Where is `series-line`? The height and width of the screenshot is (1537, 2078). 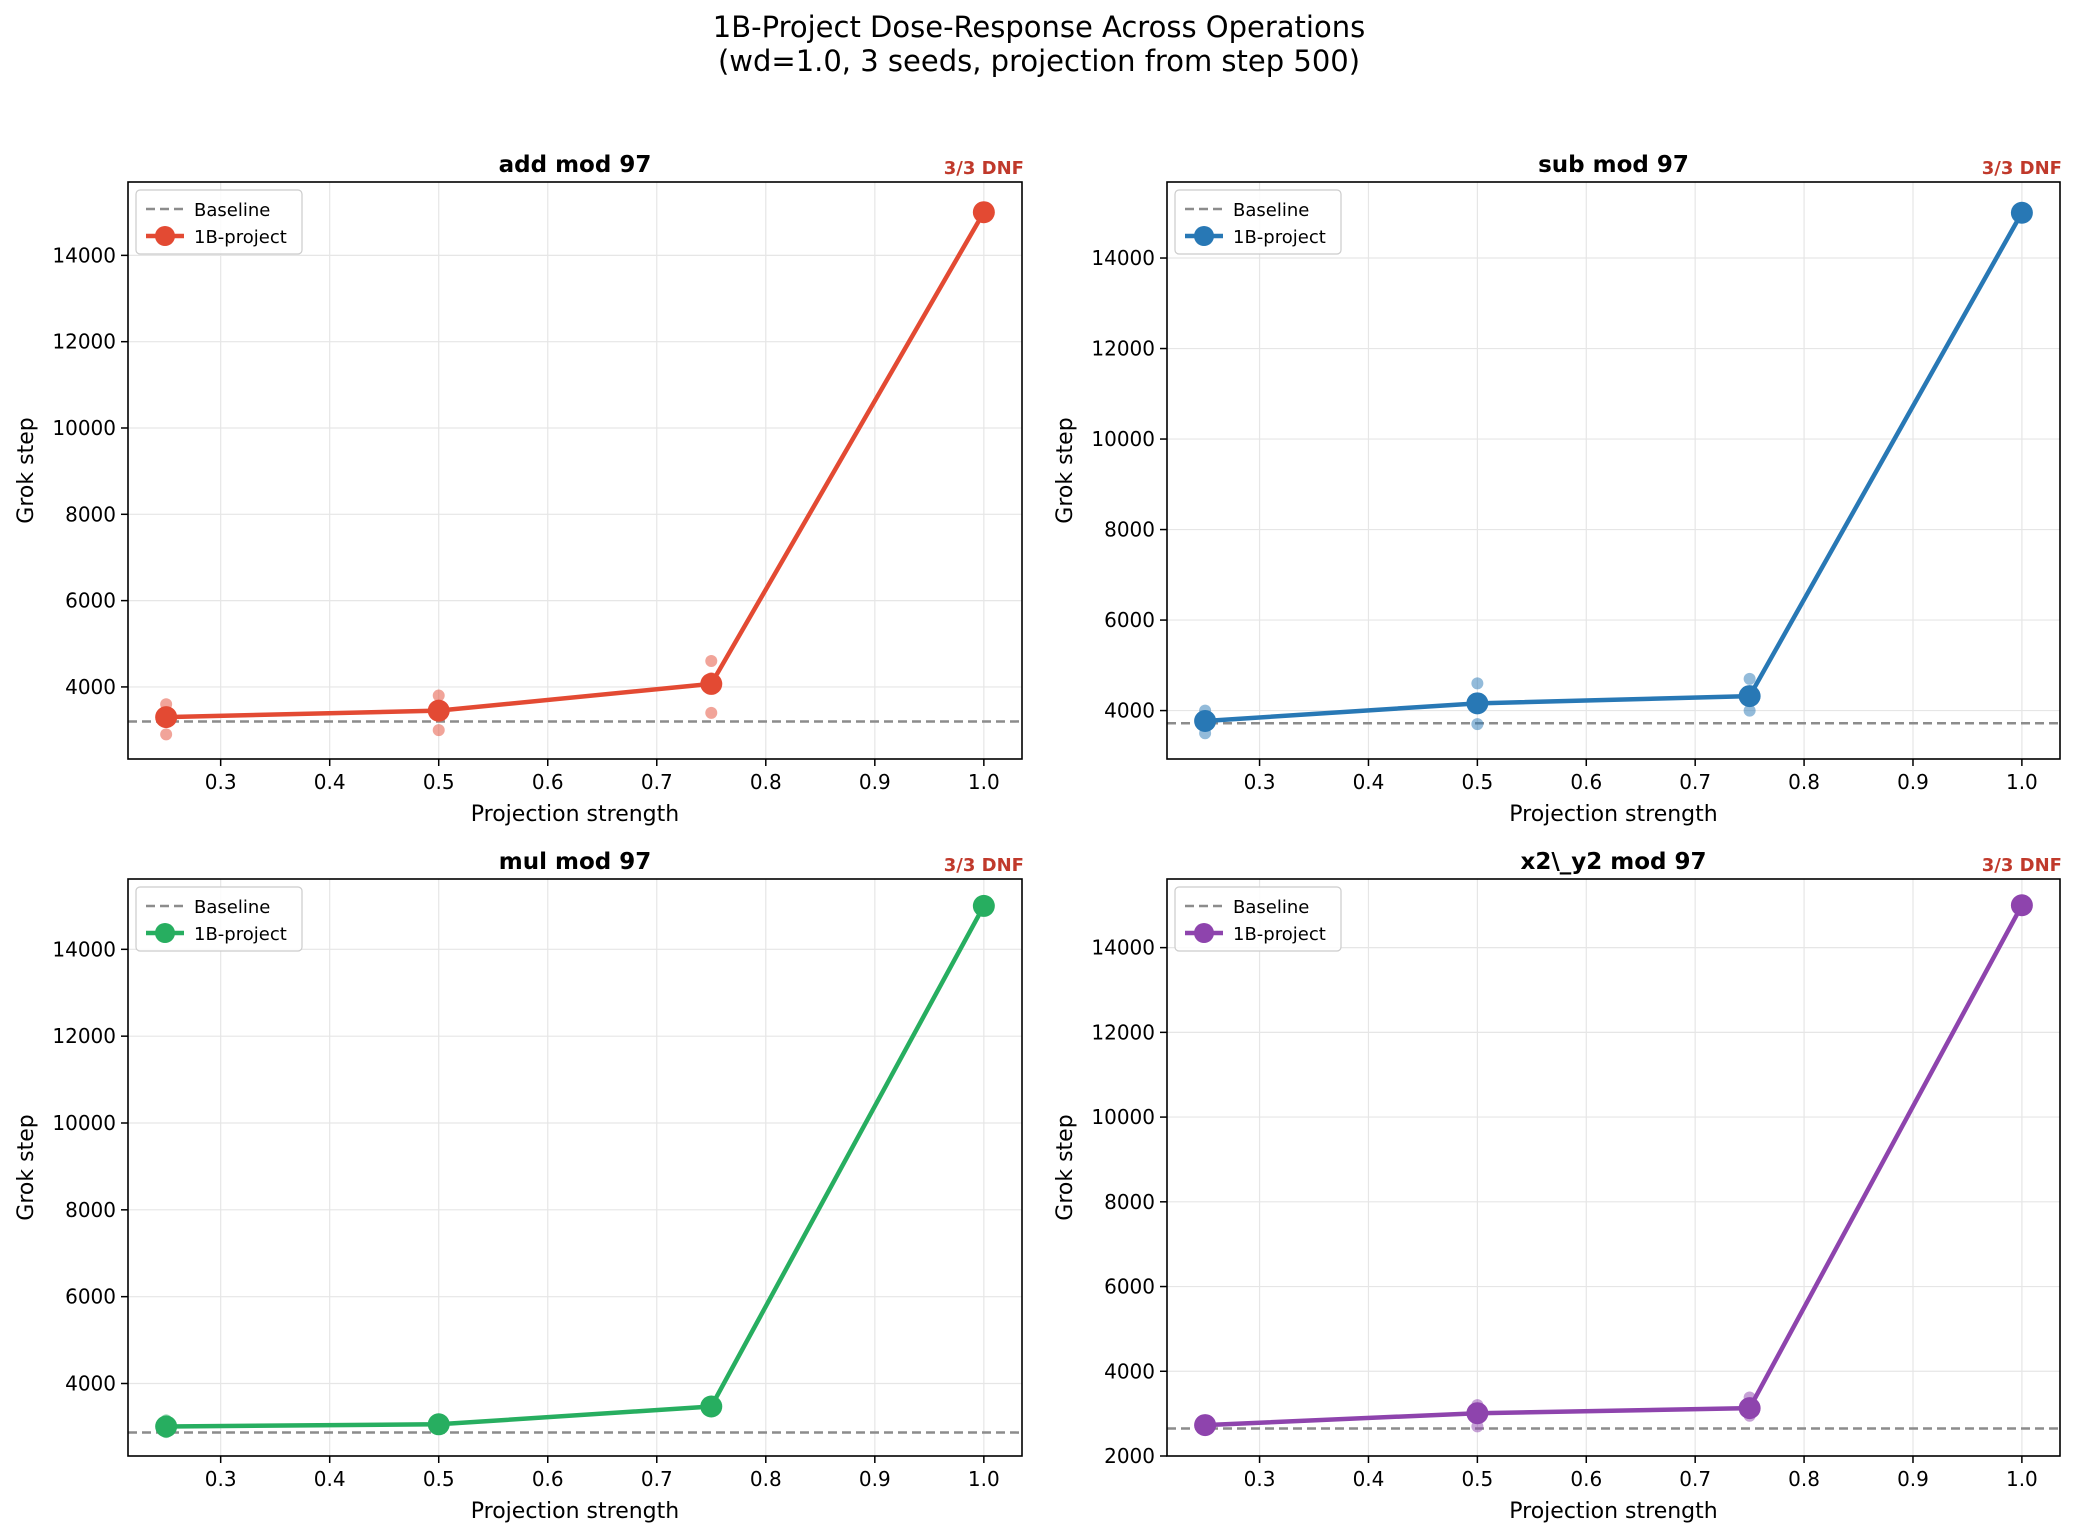
series-line is located at coordinates (1614, 467).